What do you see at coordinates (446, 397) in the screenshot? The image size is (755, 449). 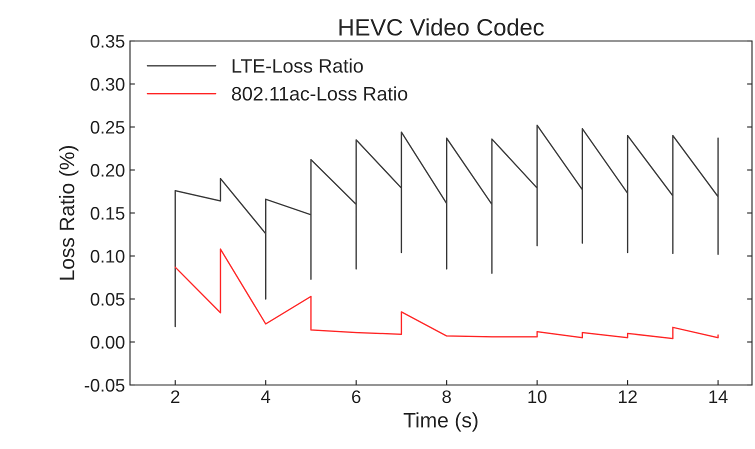 I see `x-tick-label: 8` at bounding box center [446, 397].